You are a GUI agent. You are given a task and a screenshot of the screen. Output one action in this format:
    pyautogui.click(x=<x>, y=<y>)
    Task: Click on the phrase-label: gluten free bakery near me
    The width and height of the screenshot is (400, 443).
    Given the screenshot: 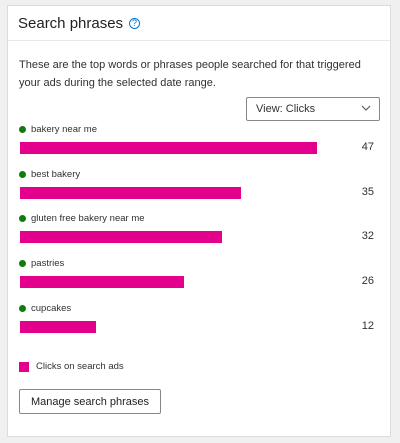 What is the action you would take?
    pyautogui.click(x=82, y=218)
    